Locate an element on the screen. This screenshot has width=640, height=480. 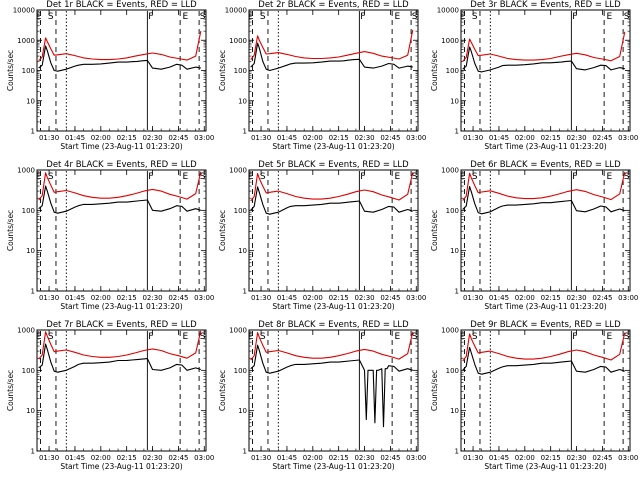
panel-title: Det 4r BLACK = Events, RED = LLD is located at coordinates (121, 165).